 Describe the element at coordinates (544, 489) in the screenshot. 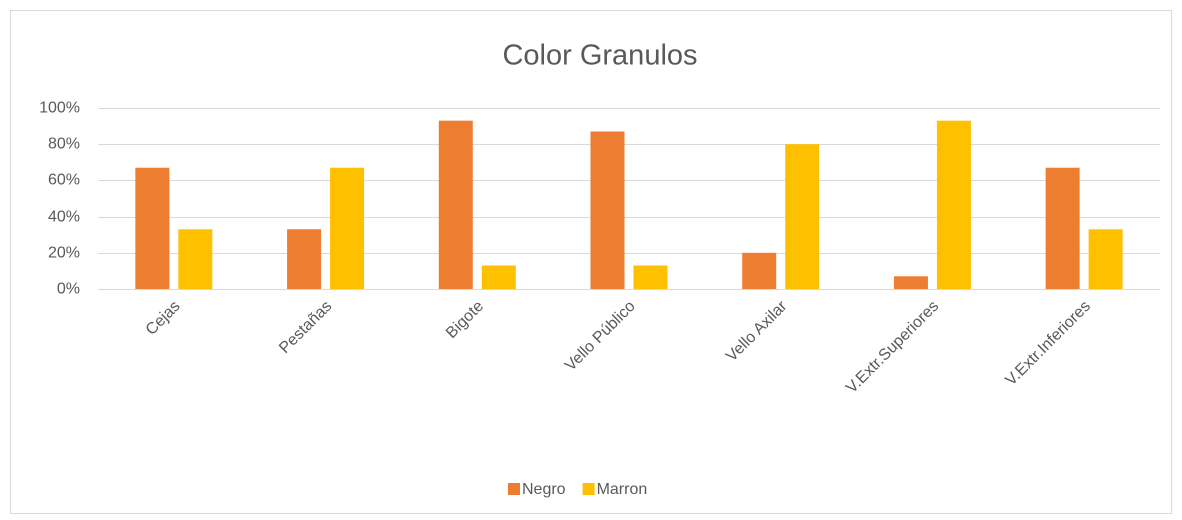

I see `legend-label: Negro` at that location.